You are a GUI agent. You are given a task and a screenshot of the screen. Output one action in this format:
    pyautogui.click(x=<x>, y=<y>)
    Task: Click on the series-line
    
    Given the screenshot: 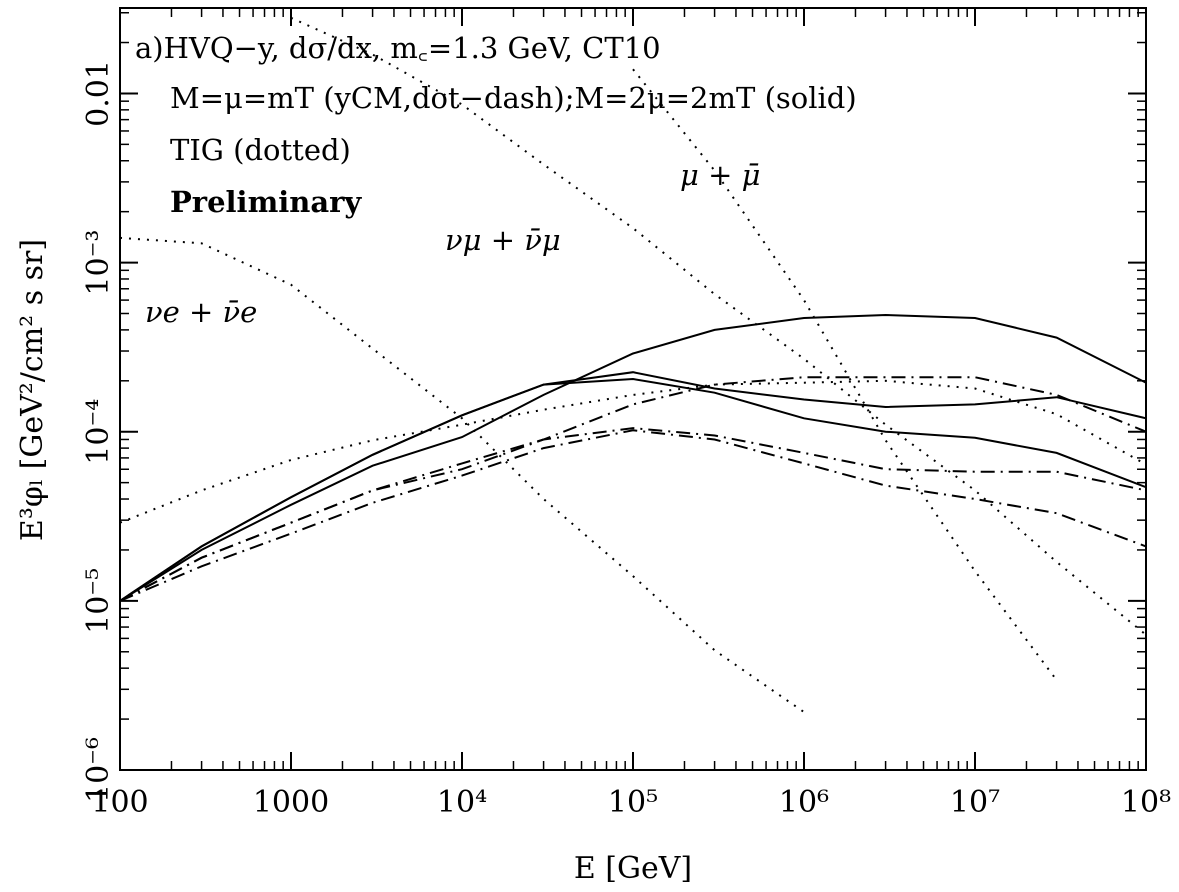 What is the action you would take?
    pyautogui.click(x=633, y=451)
    